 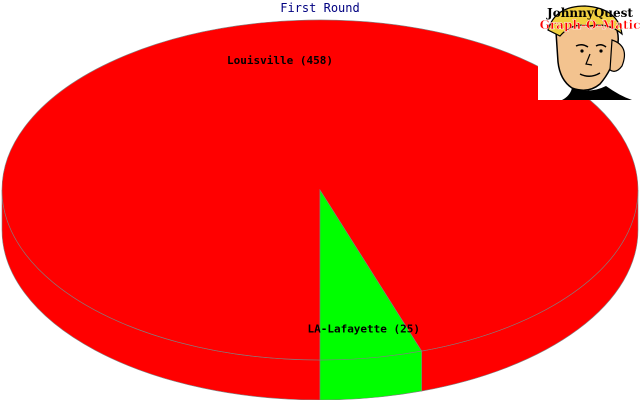 I want to click on logo-line1: JohnnyQuest, so click(x=589, y=13).